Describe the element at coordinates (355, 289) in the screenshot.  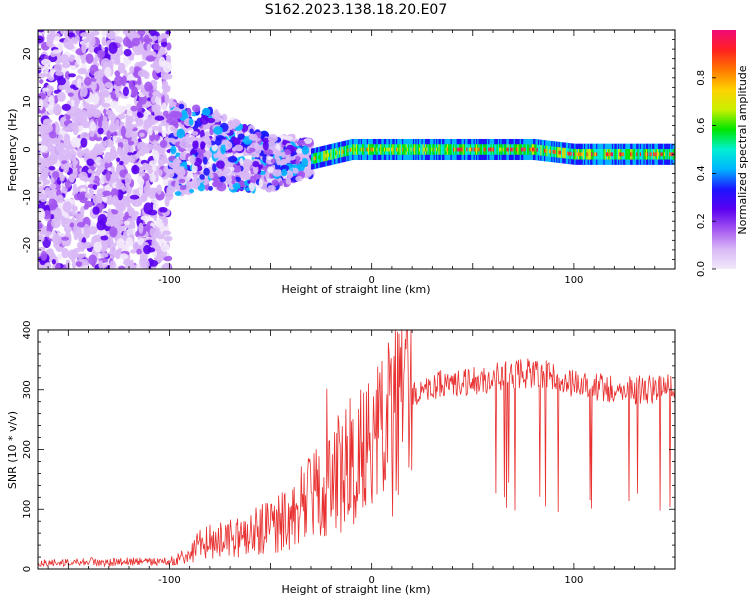
I see `spectrogram-x-label: Height of straight line (km)` at that location.